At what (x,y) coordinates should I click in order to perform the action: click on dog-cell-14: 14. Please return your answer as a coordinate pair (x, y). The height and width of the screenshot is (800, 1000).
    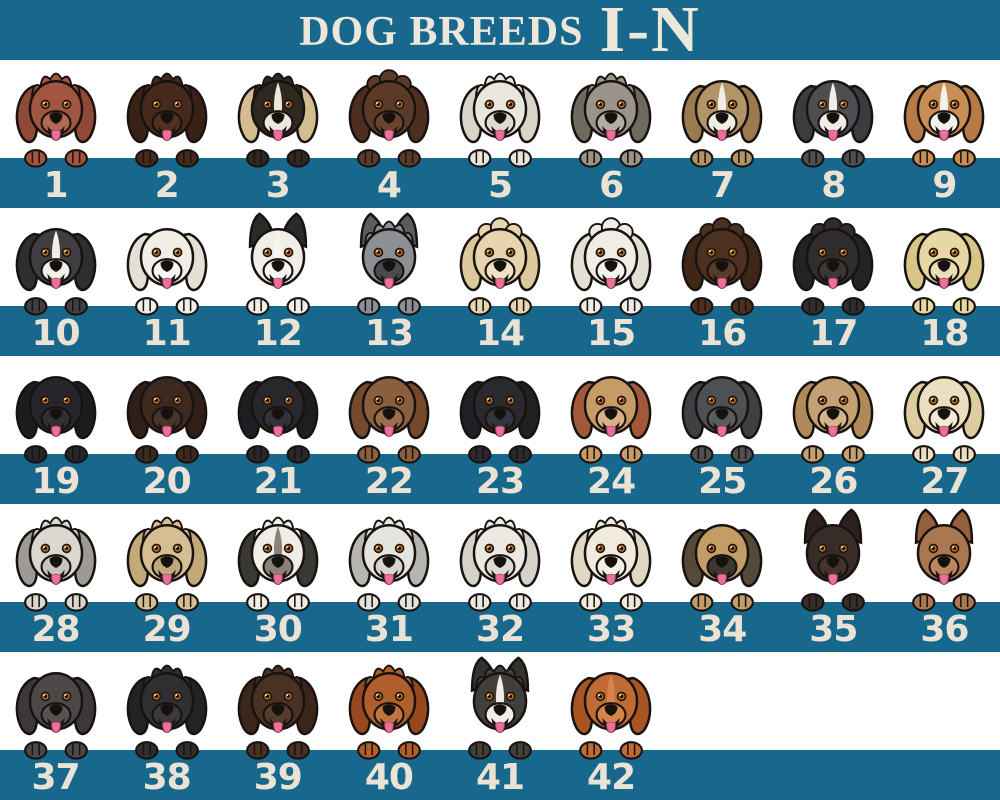
    Looking at the image, I should click on (499, 282).